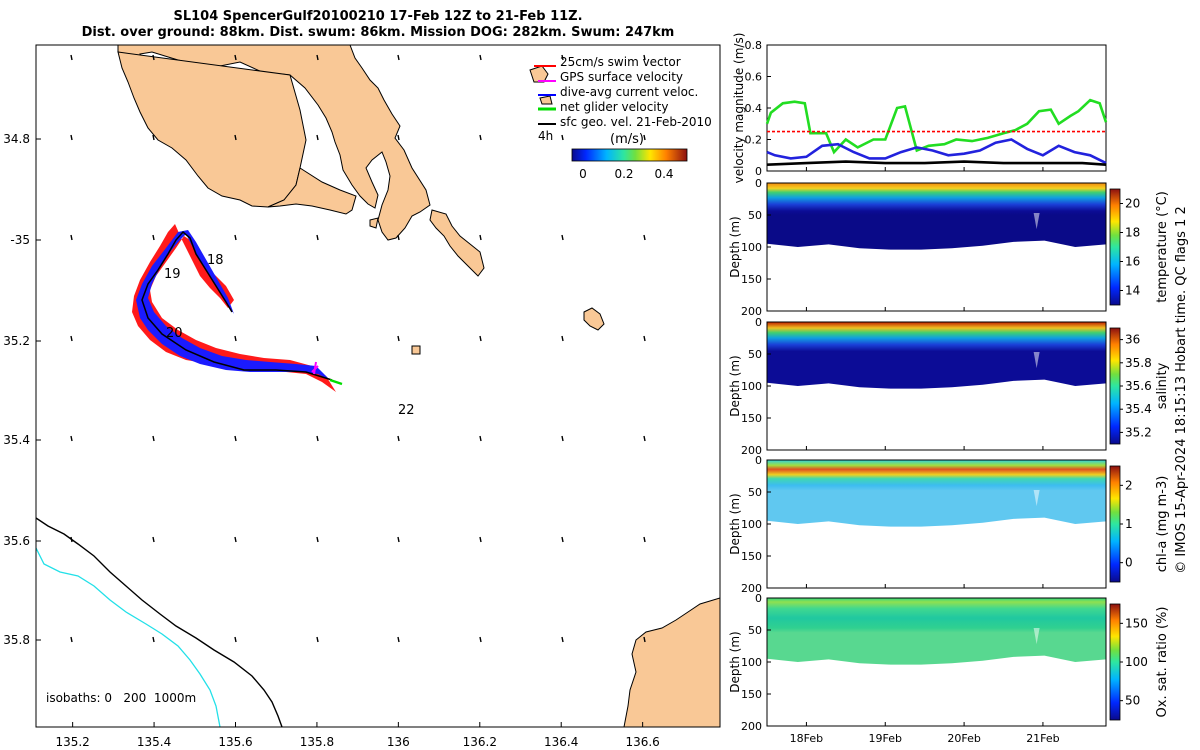  Describe the element at coordinates (16, 541) in the screenshot. I see `map-ytick-label: 35.6` at that location.